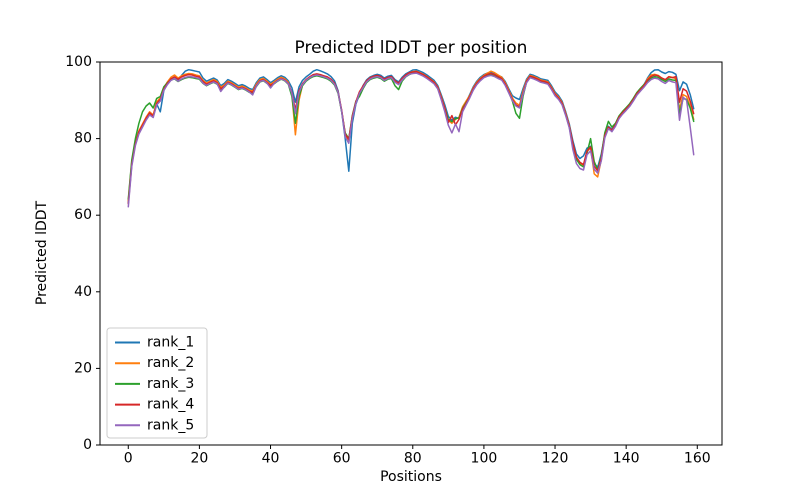 The image size is (800, 500). I want to click on legend-item-rank_2: rank_2, so click(154, 363).